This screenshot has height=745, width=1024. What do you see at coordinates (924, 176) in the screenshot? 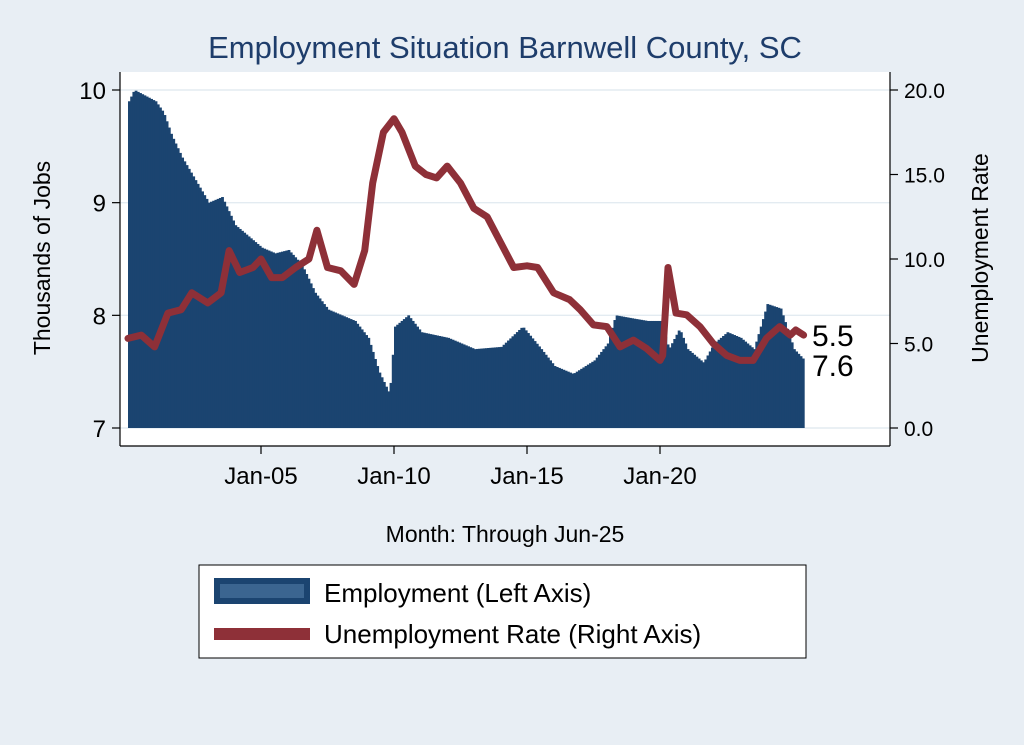
I see `y-right-tick-label-3: 15.0` at bounding box center [924, 176].